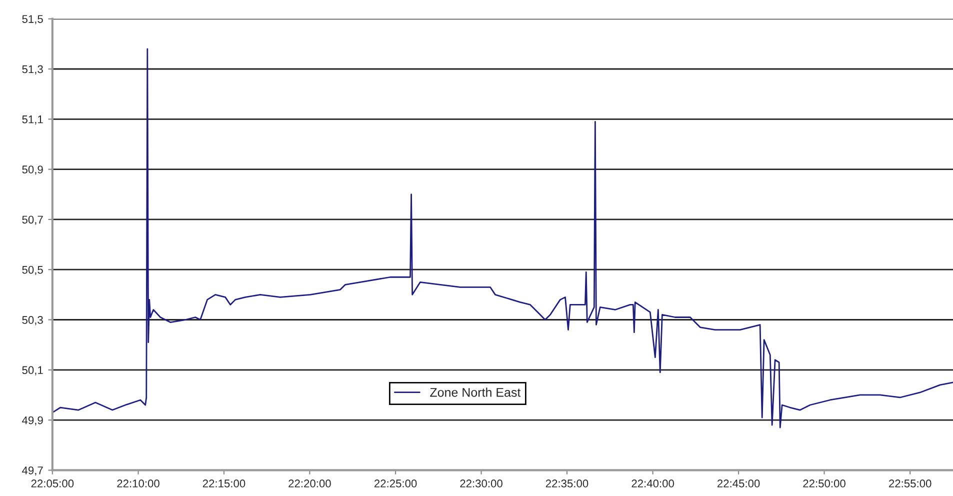 The width and height of the screenshot is (953, 496). I want to click on y-tick-label: 49,9, so click(32, 421).